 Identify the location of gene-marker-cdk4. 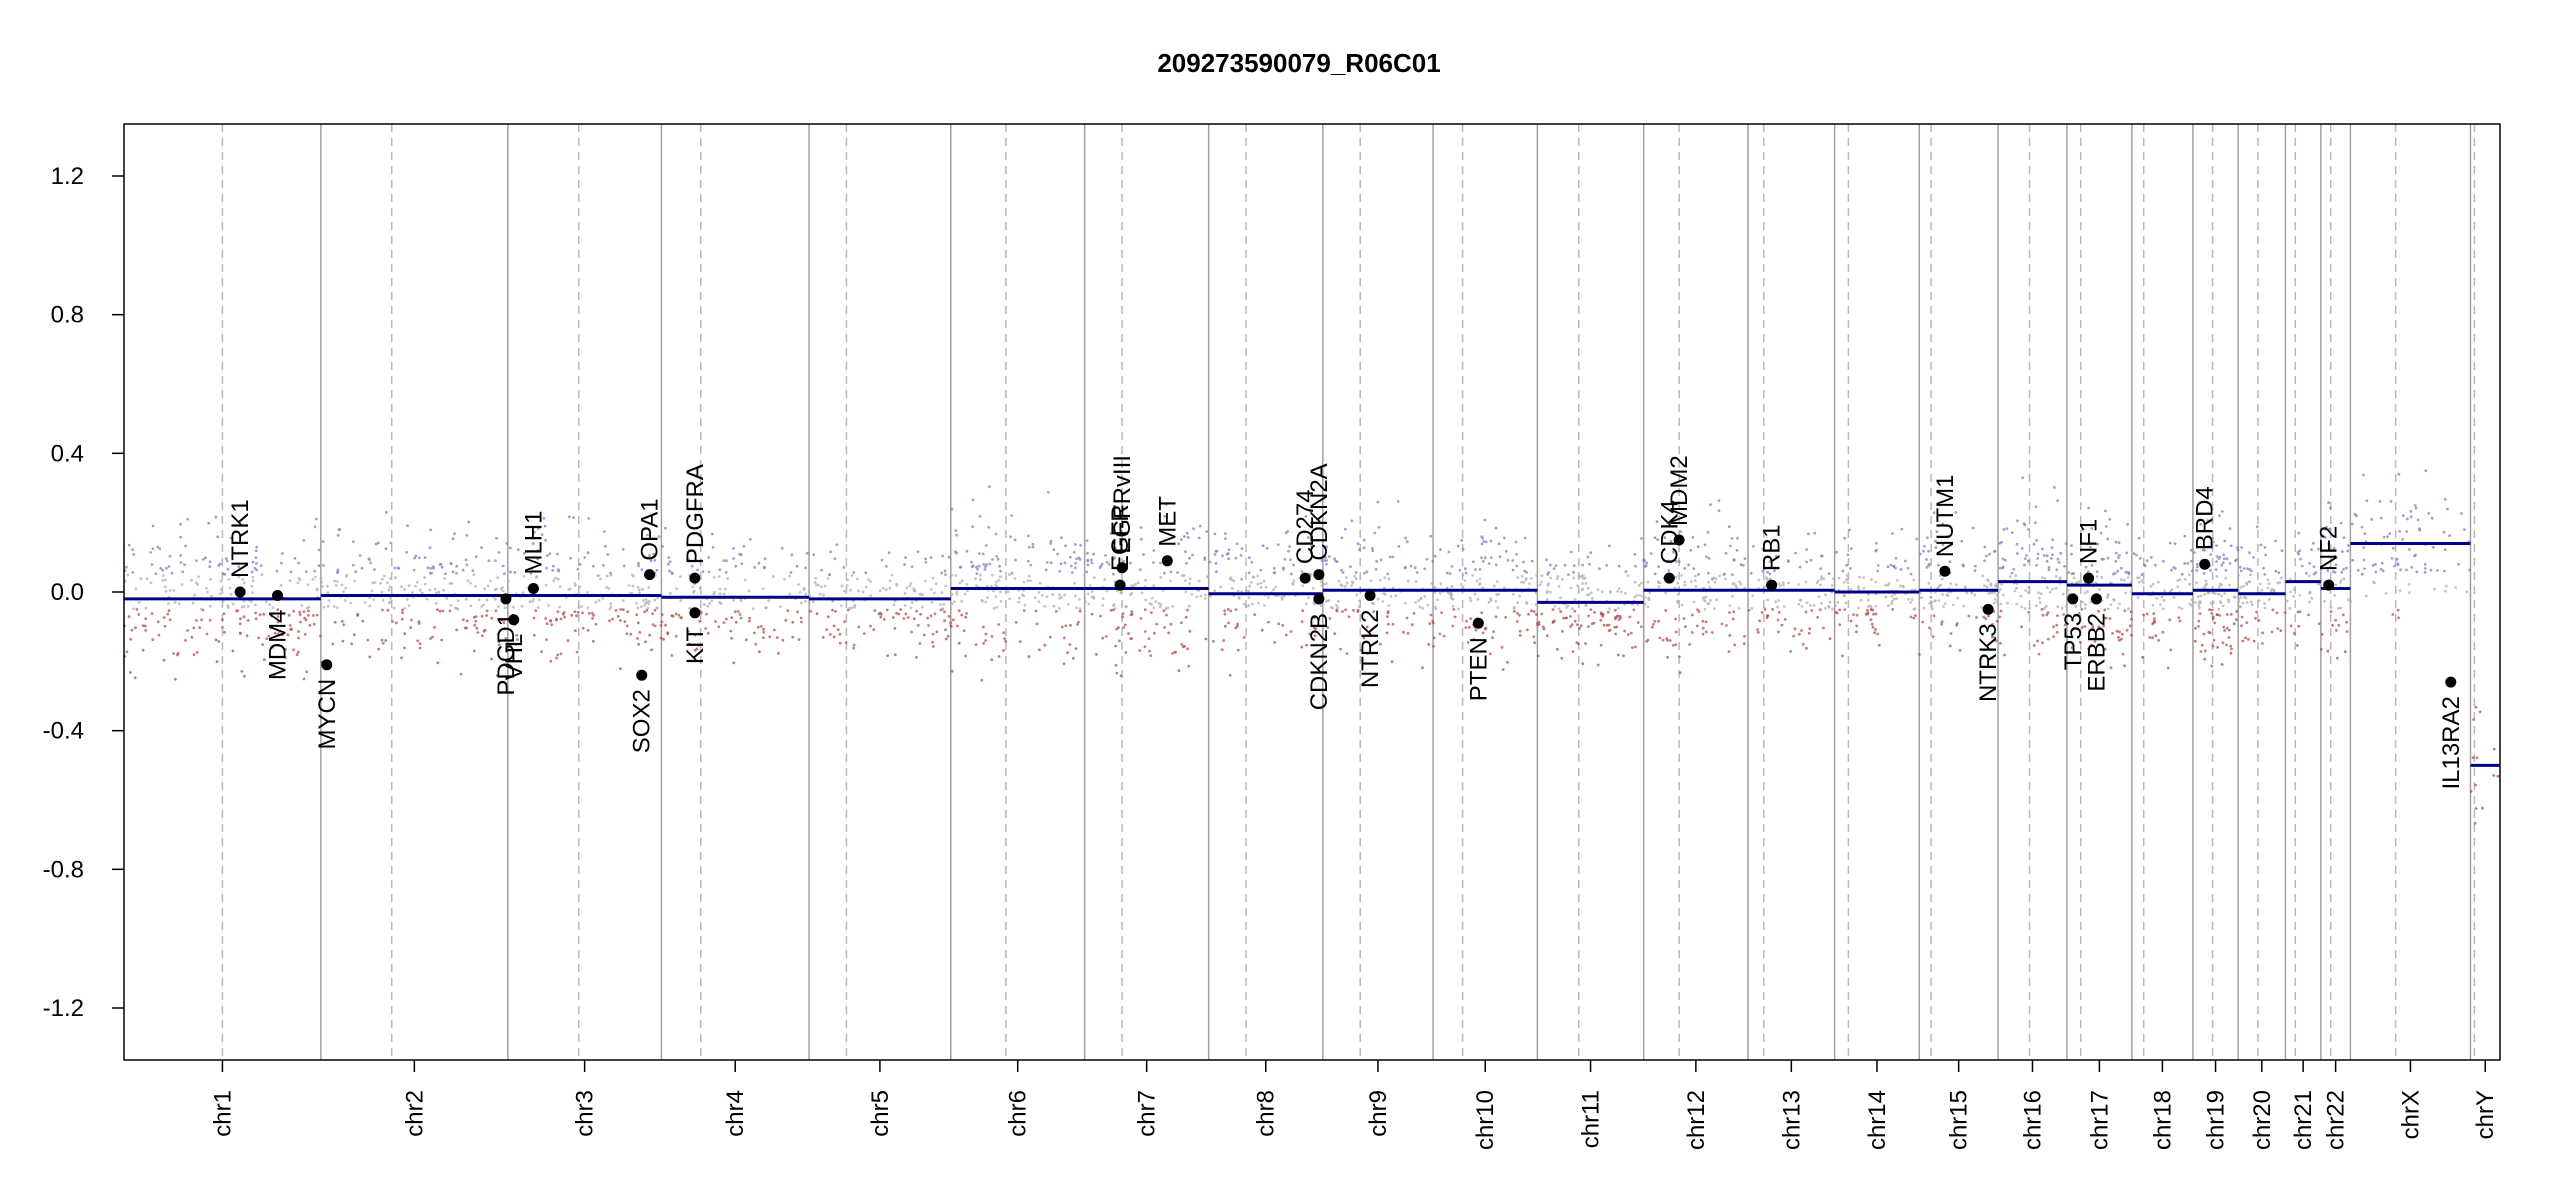
(1669, 578).